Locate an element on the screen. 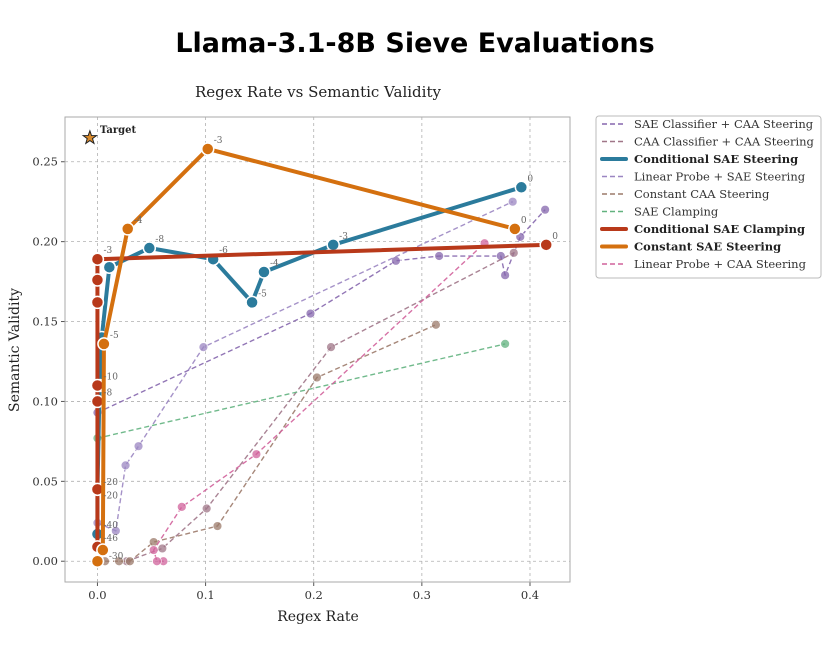  point-label: -10 is located at coordinates (110, 377).